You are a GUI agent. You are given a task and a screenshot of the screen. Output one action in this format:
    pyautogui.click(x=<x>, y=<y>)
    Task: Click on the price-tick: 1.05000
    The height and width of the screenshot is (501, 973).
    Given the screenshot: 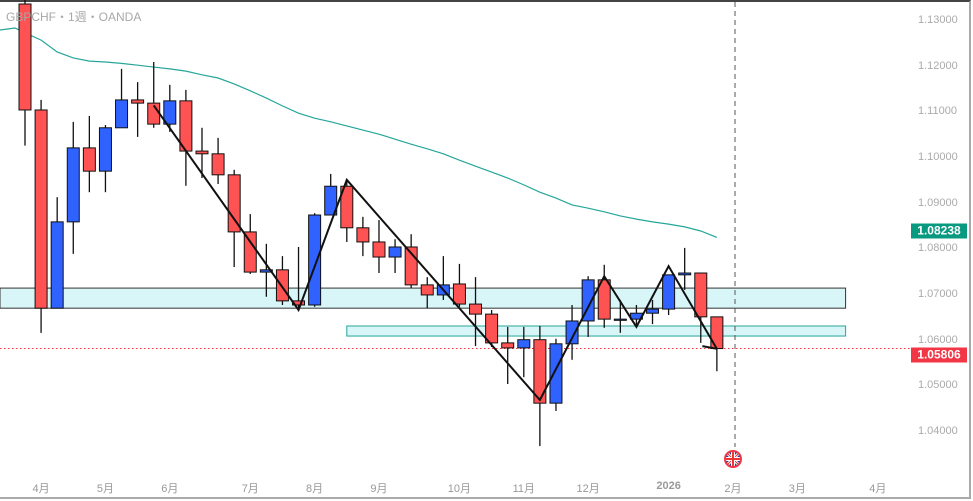 What is the action you would take?
    pyautogui.click(x=938, y=385)
    